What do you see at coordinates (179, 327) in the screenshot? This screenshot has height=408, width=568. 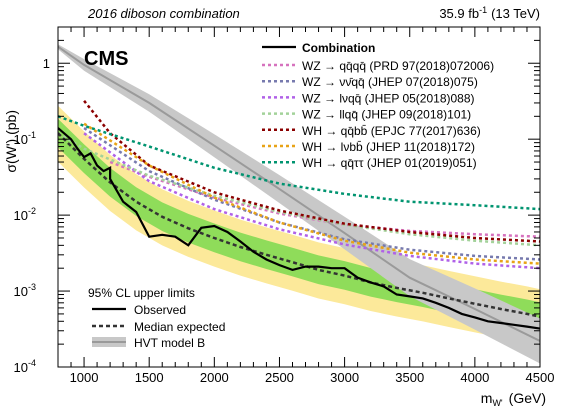 I see `legend2-expected-label: Median expected` at bounding box center [179, 327].